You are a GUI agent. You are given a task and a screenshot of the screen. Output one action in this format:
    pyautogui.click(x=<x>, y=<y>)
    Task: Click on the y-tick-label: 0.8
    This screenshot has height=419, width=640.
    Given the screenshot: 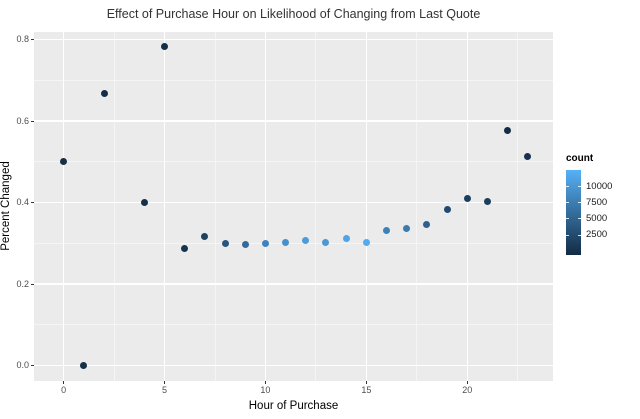 What is the action you would take?
    pyautogui.click(x=22, y=39)
    